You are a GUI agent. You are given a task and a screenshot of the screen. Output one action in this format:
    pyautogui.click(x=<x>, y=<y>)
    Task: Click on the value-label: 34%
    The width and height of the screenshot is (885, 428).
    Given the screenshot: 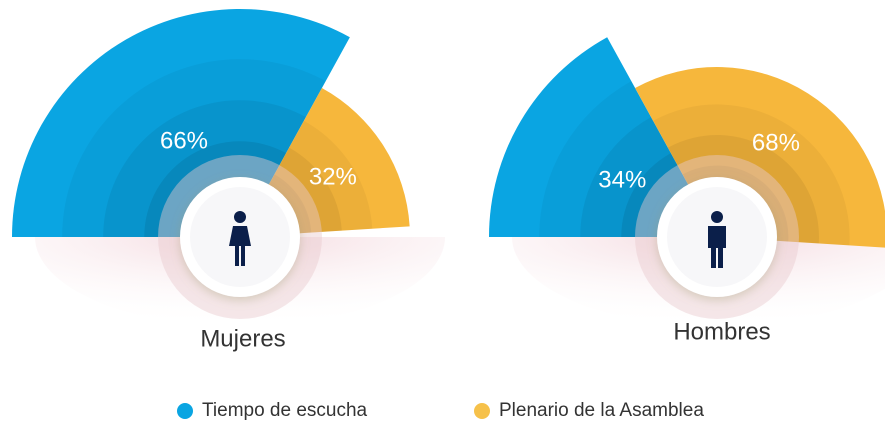 What is the action you would take?
    pyautogui.click(x=622, y=179)
    